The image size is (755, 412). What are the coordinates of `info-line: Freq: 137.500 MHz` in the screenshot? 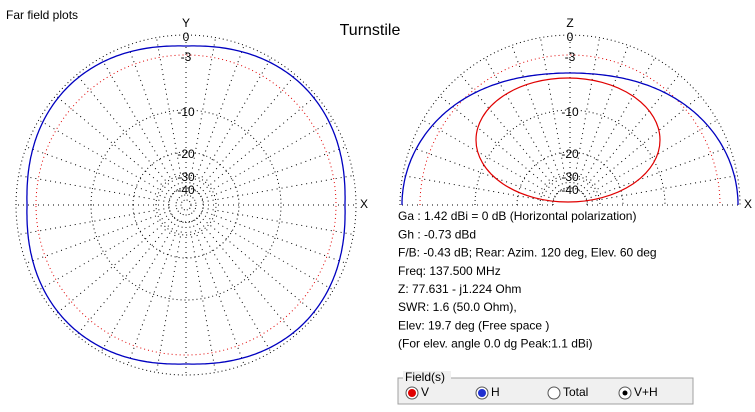 It's located at (449, 271).